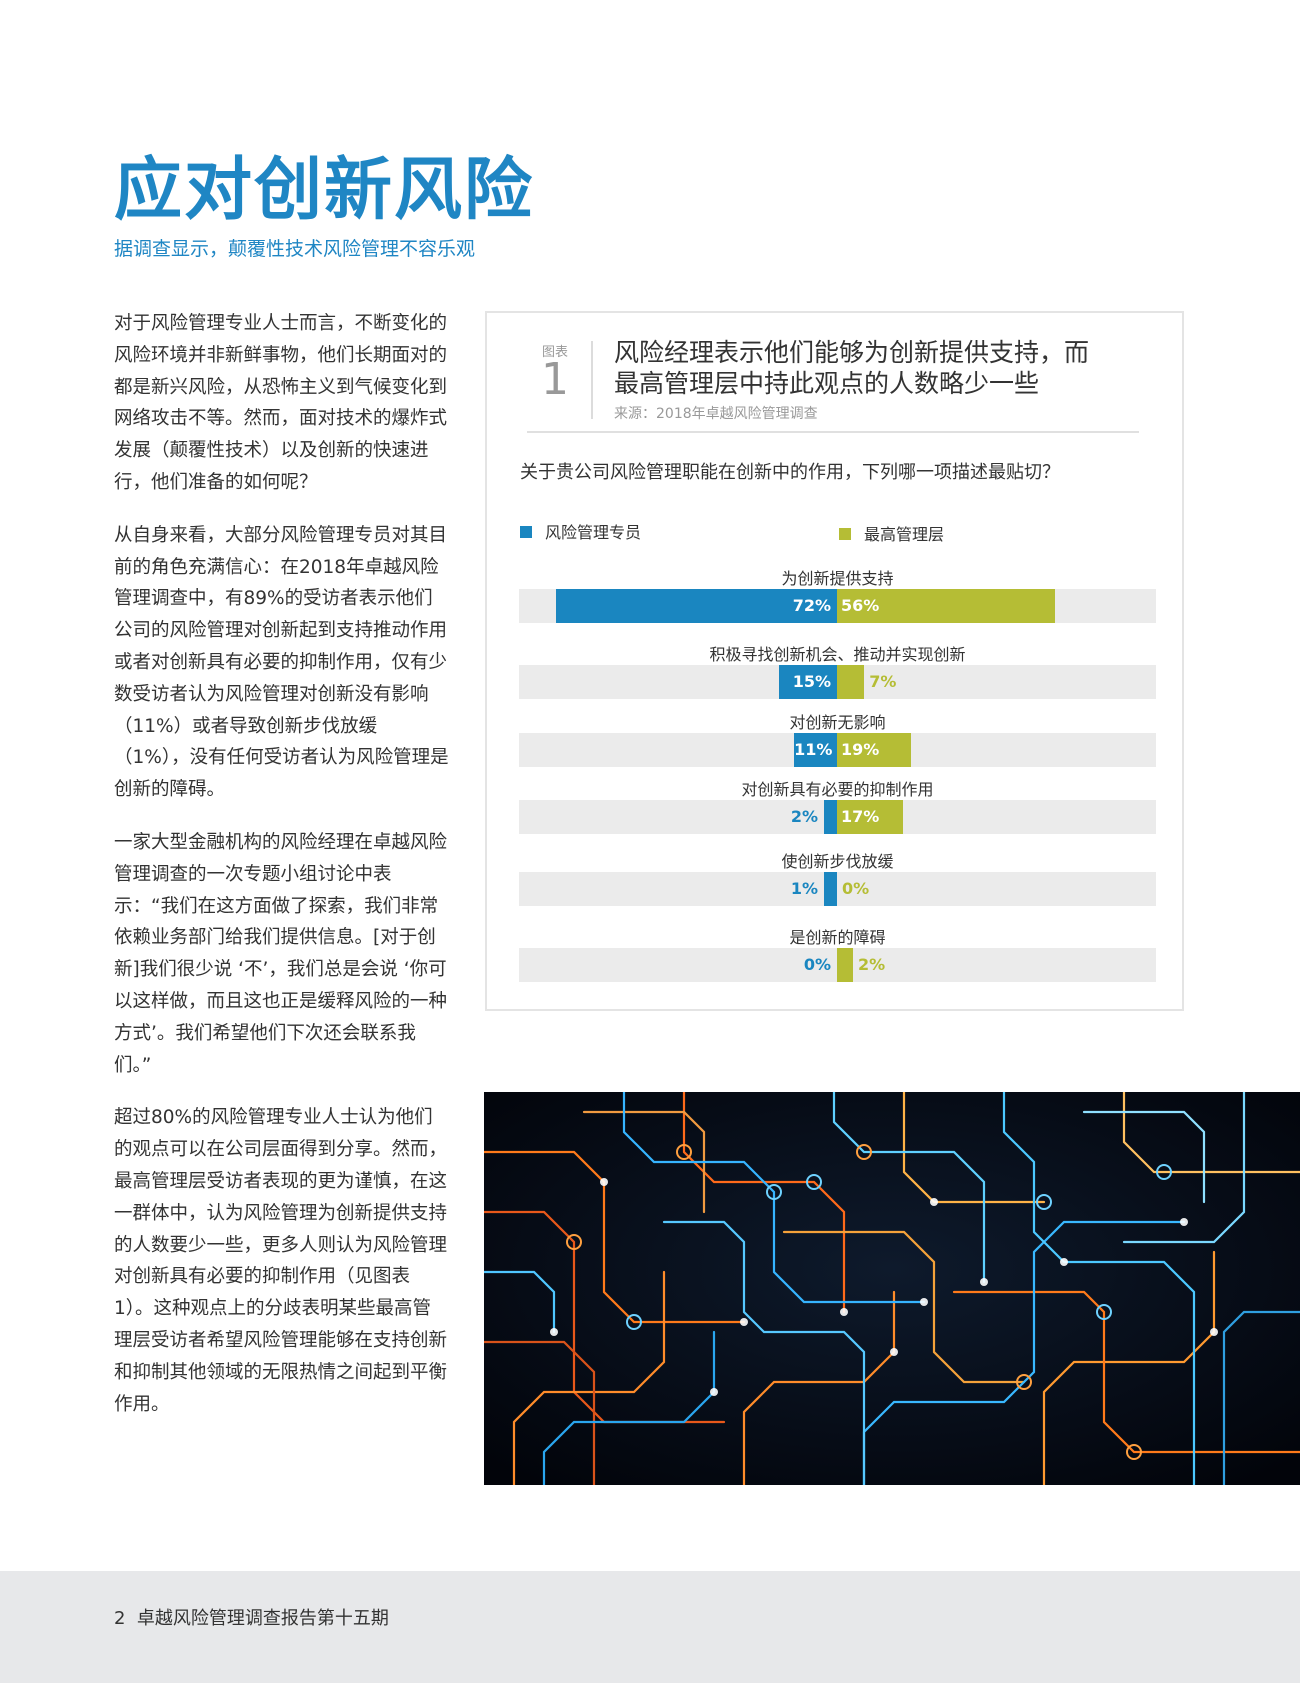 This screenshot has height=1683, width=1300. Describe the element at coordinates (872, 964) in the screenshot. I see `value-label-executives: 2%` at that location.